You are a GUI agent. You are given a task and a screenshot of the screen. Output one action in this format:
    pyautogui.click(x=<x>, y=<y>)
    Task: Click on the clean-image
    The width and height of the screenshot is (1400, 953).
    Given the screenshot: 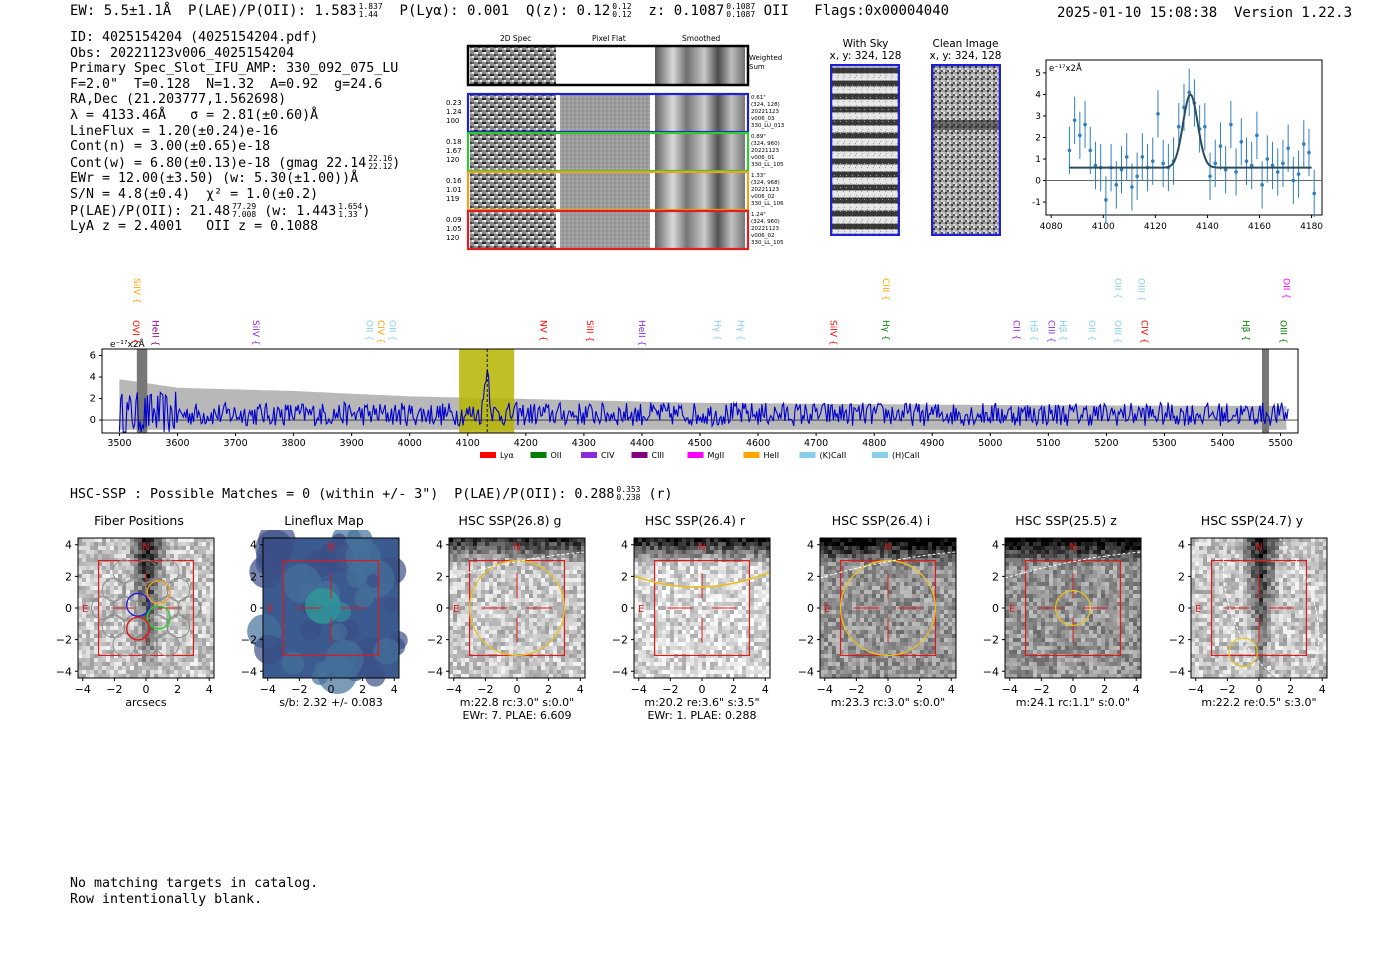 What is the action you would take?
    pyautogui.click(x=966, y=151)
    